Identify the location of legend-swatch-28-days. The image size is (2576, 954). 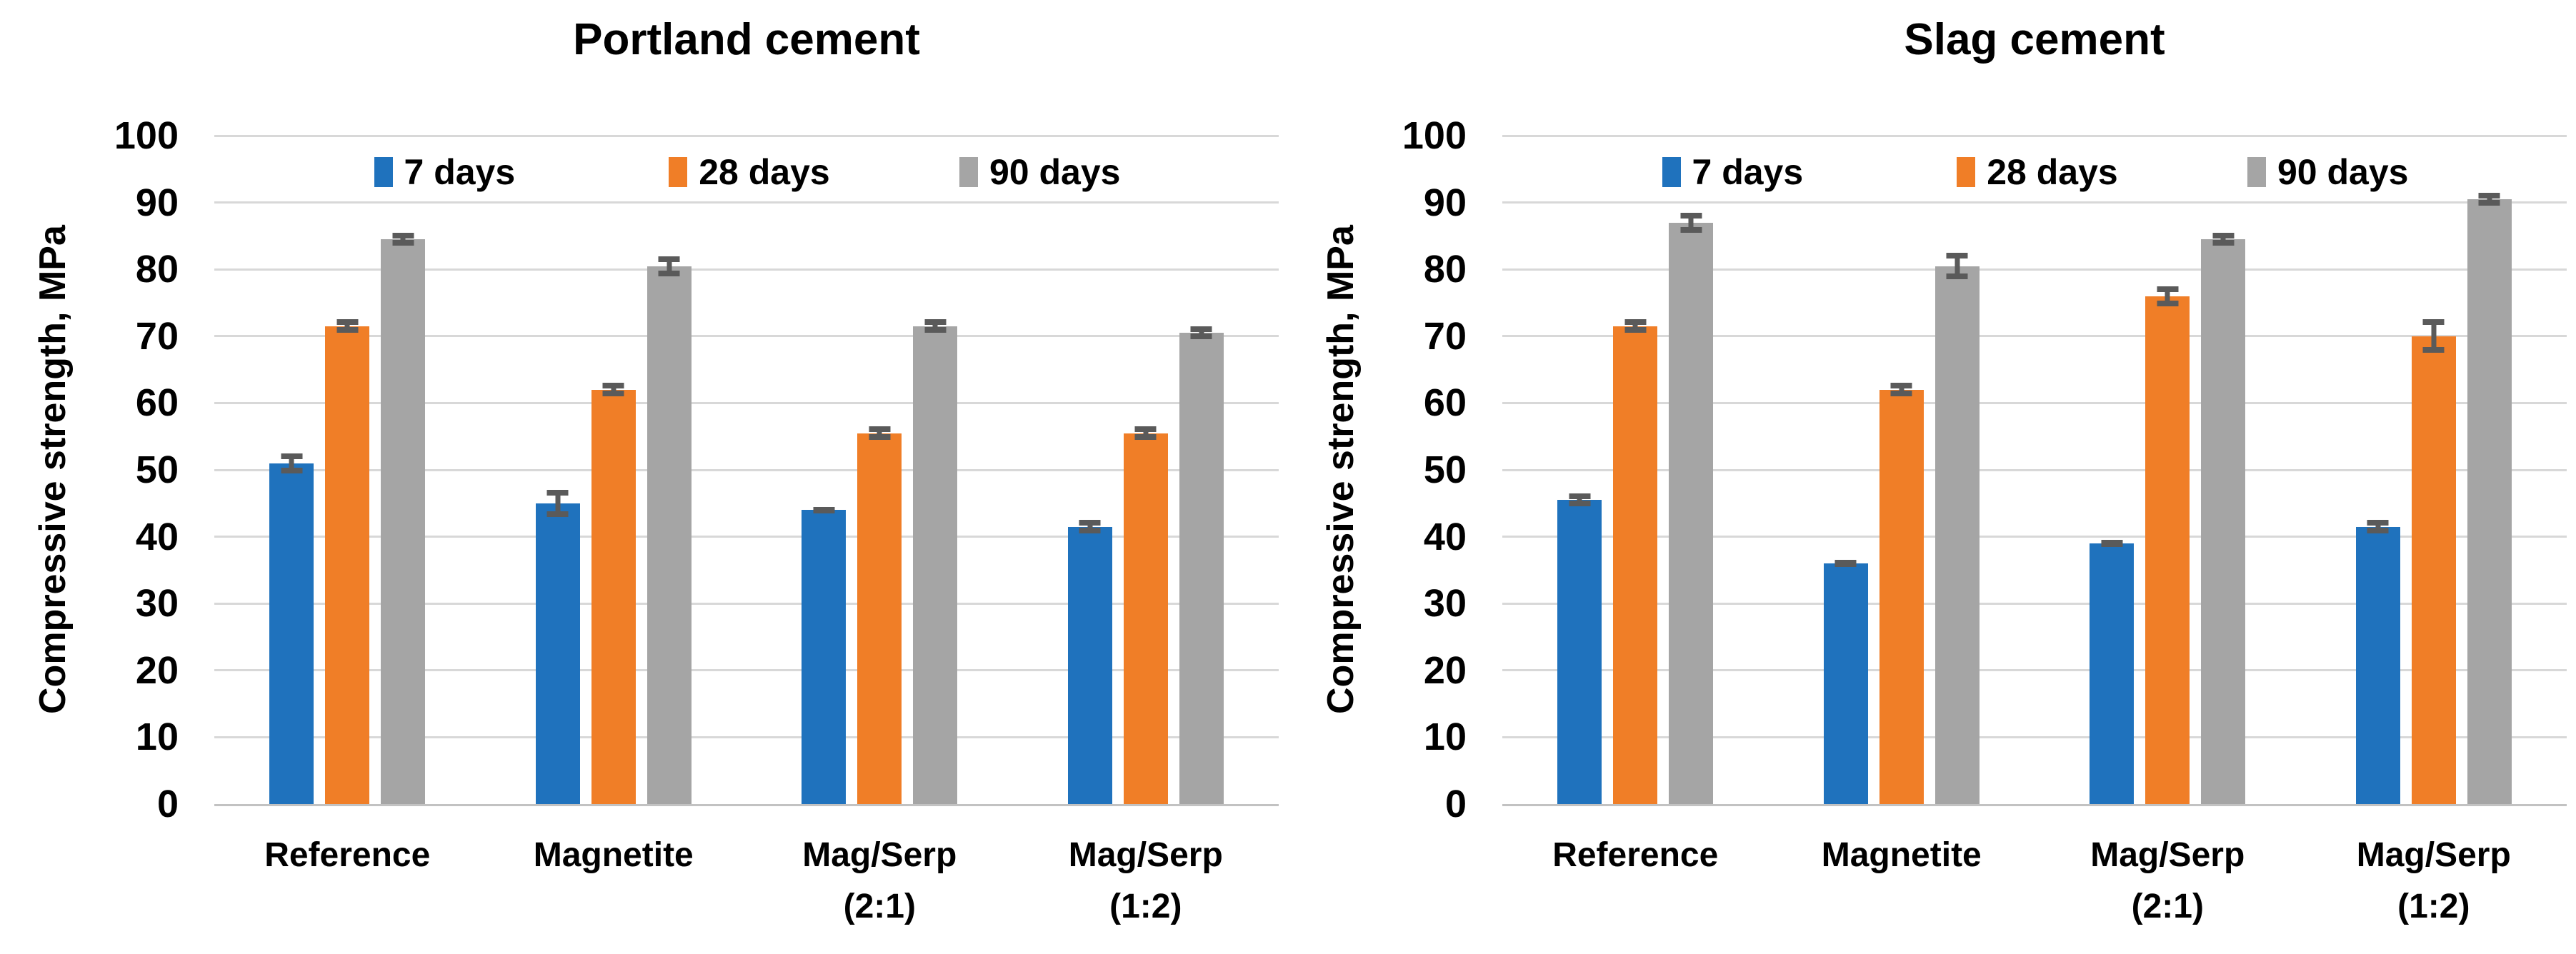
(678, 172).